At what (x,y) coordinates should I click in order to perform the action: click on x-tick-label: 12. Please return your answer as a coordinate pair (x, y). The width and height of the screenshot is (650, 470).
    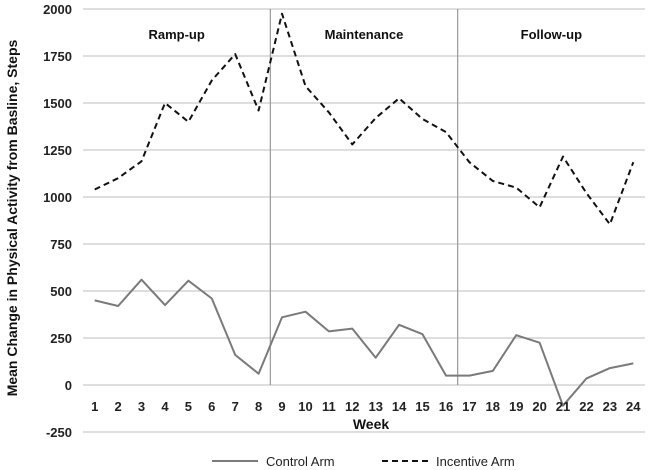
    Looking at the image, I should click on (352, 406).